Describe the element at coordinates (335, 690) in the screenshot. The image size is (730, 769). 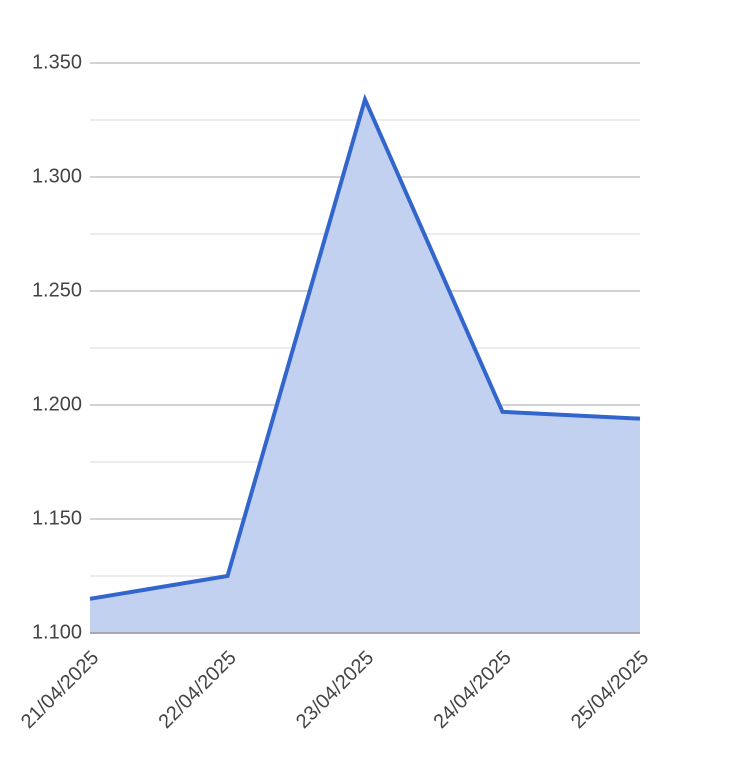
I see `x-tick-label: 23/04/2025` at that location.